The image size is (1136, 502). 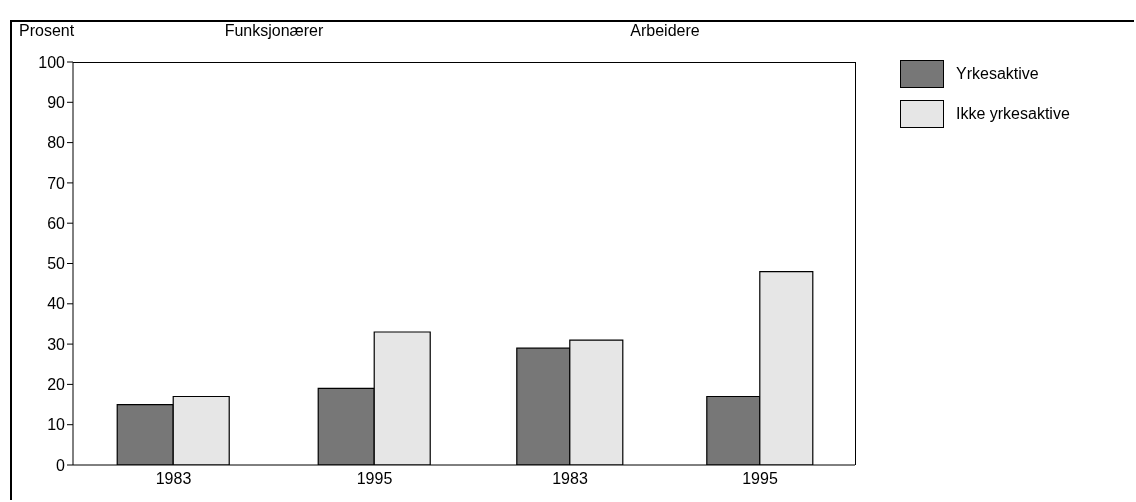 What do you see at coordinates (56, 304) in the screenshot?
I see `y-tick-label: 40` at bounding box center [56, 304].